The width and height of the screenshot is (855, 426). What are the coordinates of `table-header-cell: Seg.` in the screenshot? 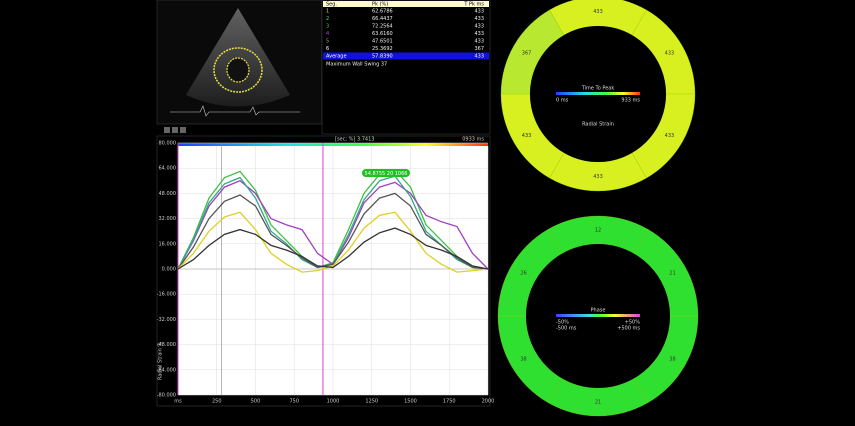 It's located at (331, 5).